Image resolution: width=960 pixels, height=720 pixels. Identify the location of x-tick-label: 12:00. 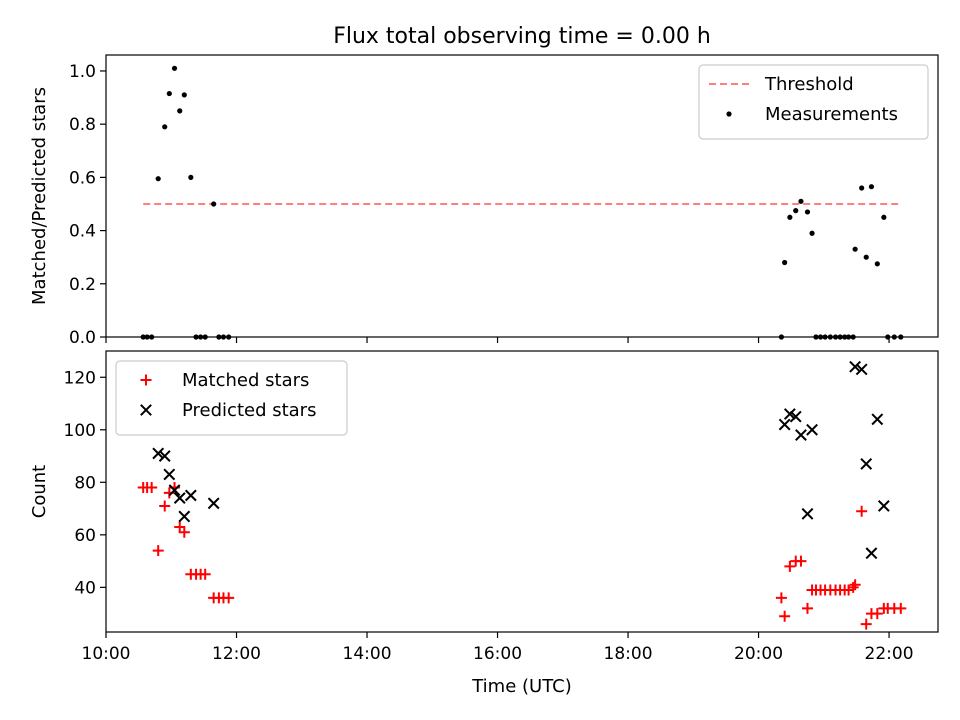
(236, 654).